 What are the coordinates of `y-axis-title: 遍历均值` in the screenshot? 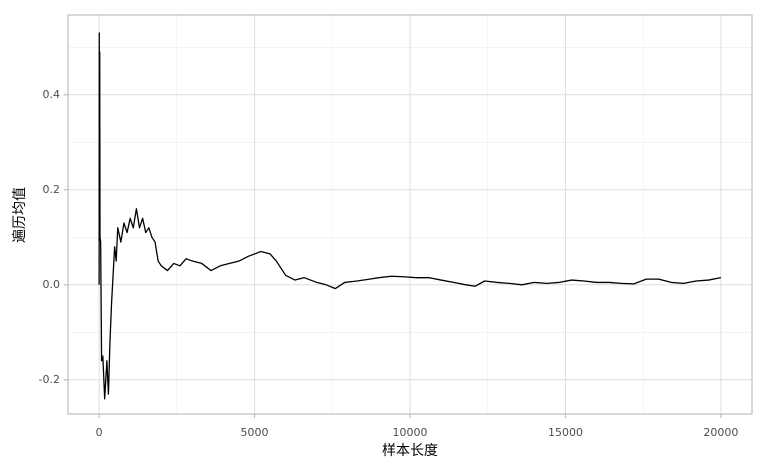 It's located at (20, 215).